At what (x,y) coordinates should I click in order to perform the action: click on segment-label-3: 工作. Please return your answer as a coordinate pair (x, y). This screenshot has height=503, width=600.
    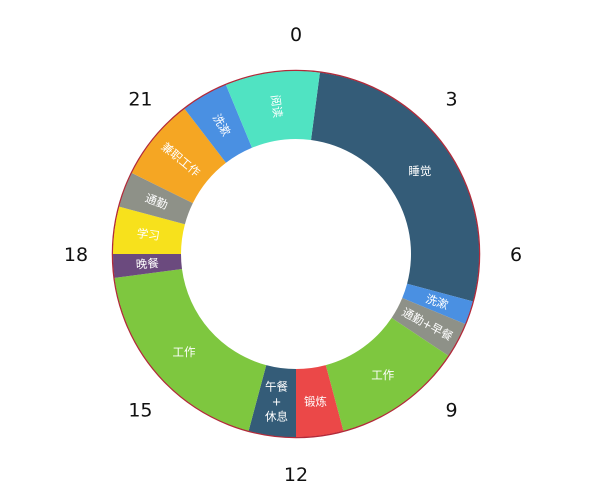
    Looking at the image, I should click on (382, 375).